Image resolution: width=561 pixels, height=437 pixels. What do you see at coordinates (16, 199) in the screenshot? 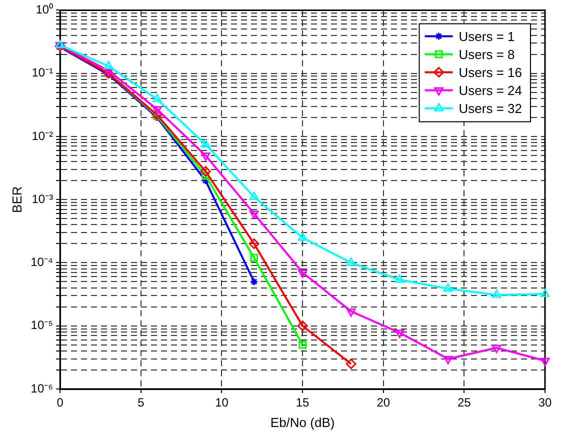
I see `y-axis-title: BER` at bounding box center [16, 199].